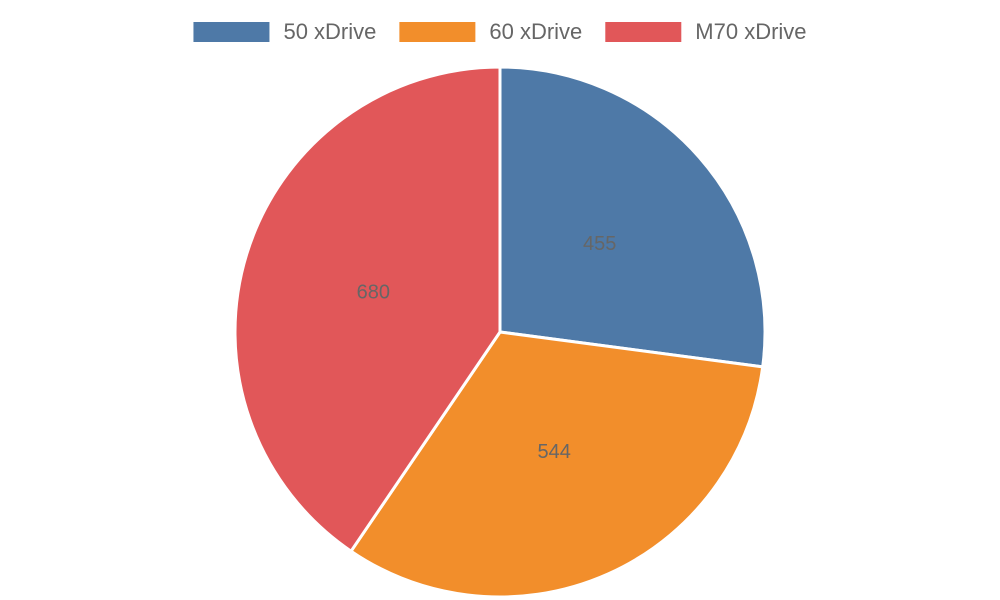  I want to click on pie-slice, so click(632, 217).